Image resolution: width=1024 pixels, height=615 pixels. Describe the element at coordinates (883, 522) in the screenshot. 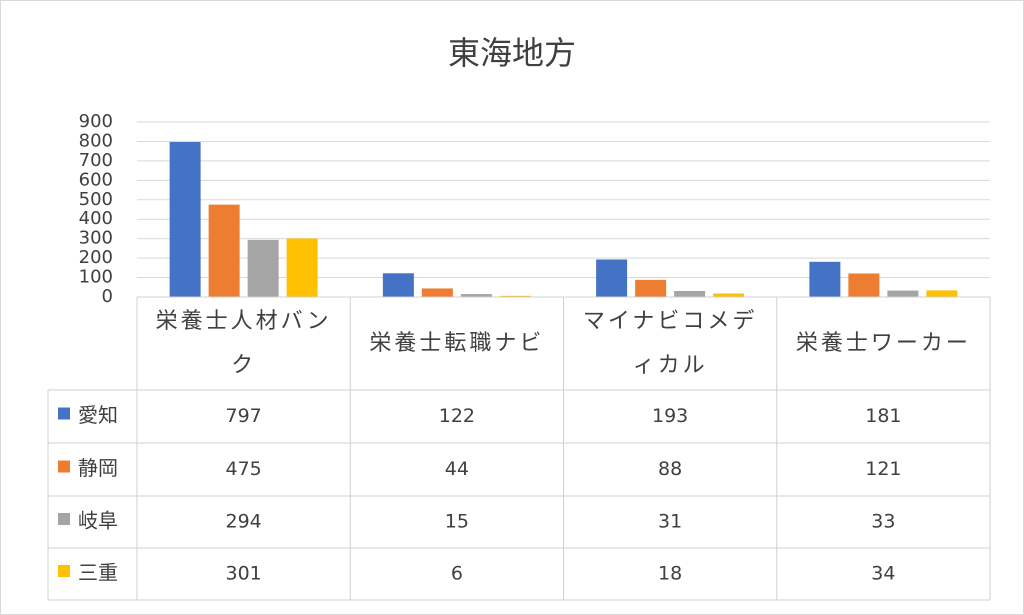

I see `table-value: 33` at that location.